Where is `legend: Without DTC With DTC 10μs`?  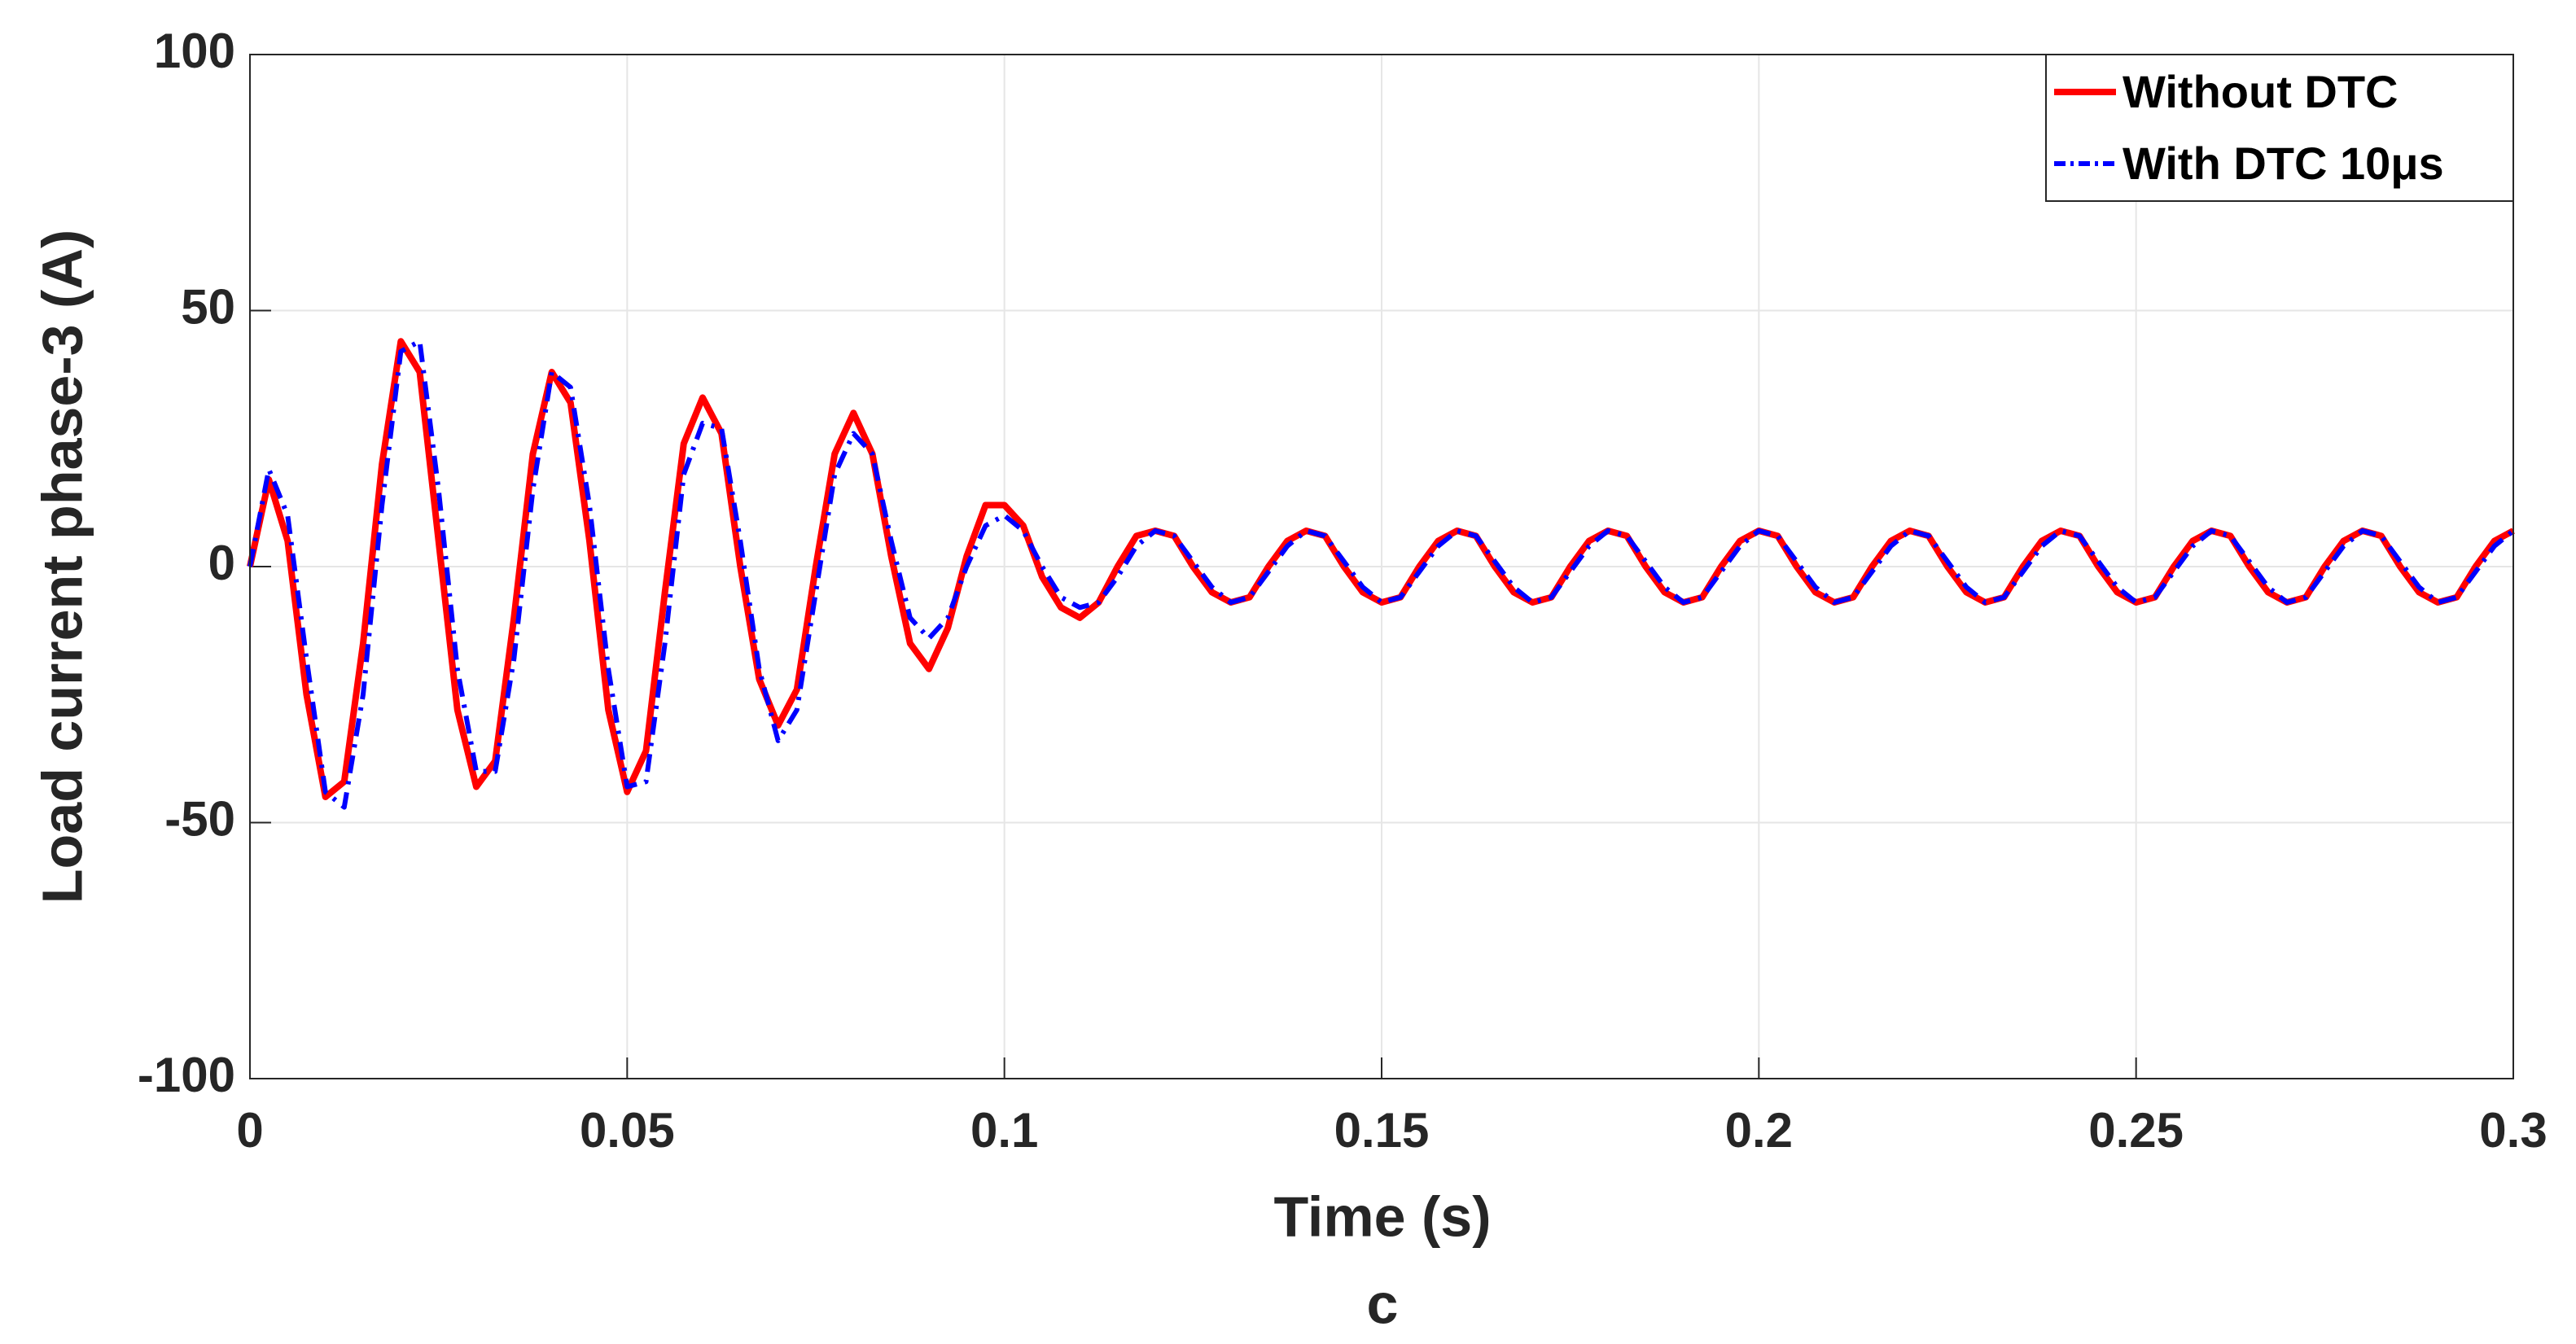
legend: Without DTC With DTC 10μs is located at coordinates (2279, 128).